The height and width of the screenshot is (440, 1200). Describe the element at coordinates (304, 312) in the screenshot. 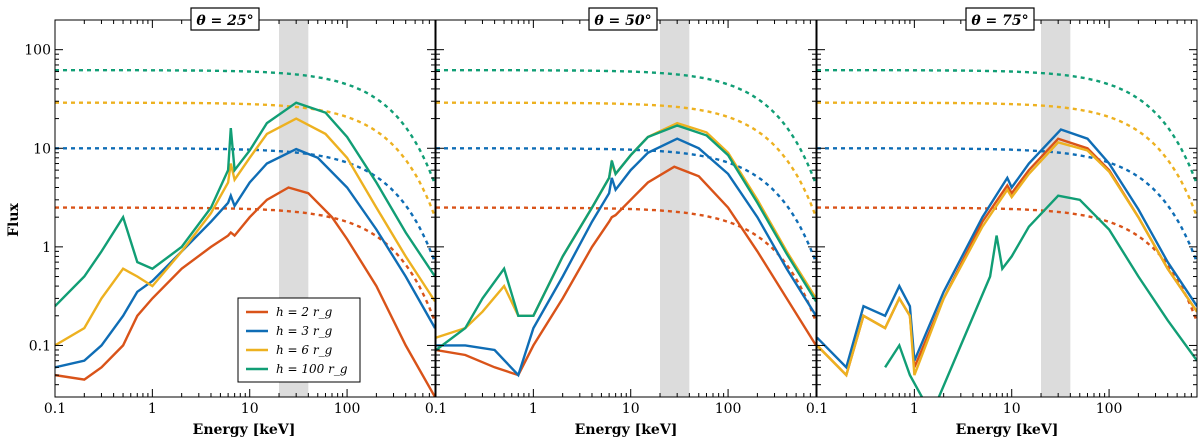

I see `legend-label-h2: h = 2 r_g` at that location.